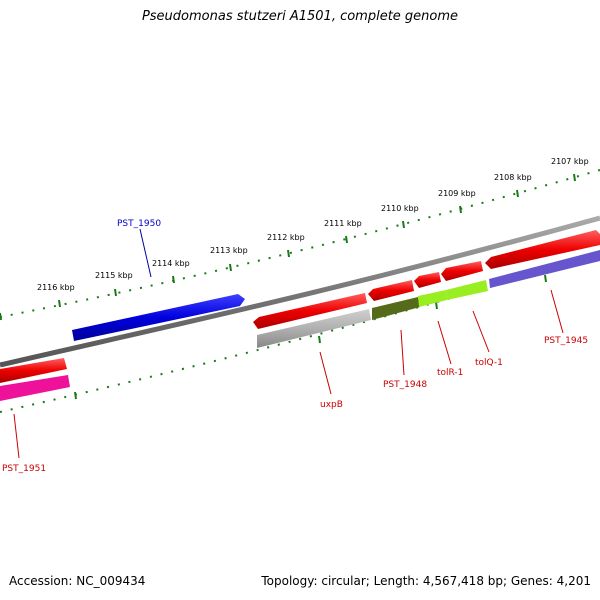 This screenshot has width=600, height=600. Describe the element at coordinates (310, 311) in the screenshot. I see `gene-uxpB` at that location.